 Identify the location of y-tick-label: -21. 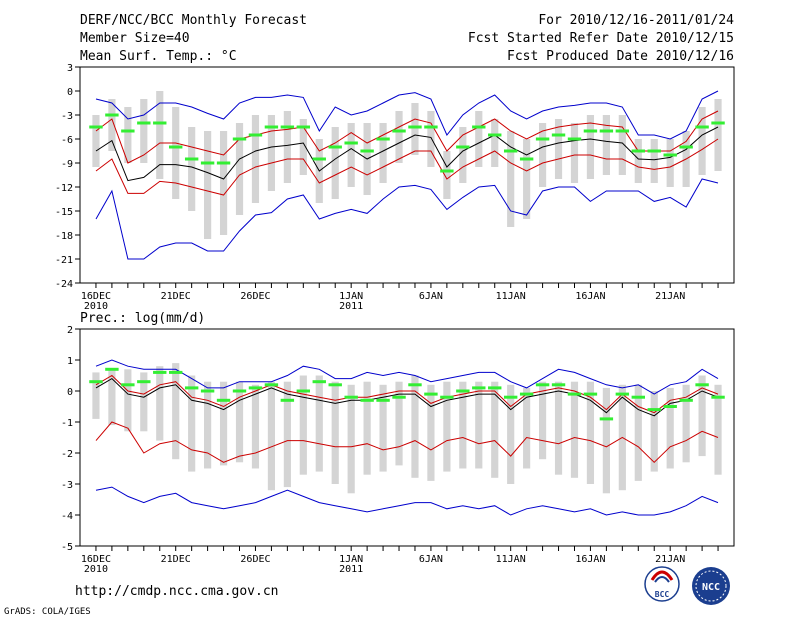
(64, 260).